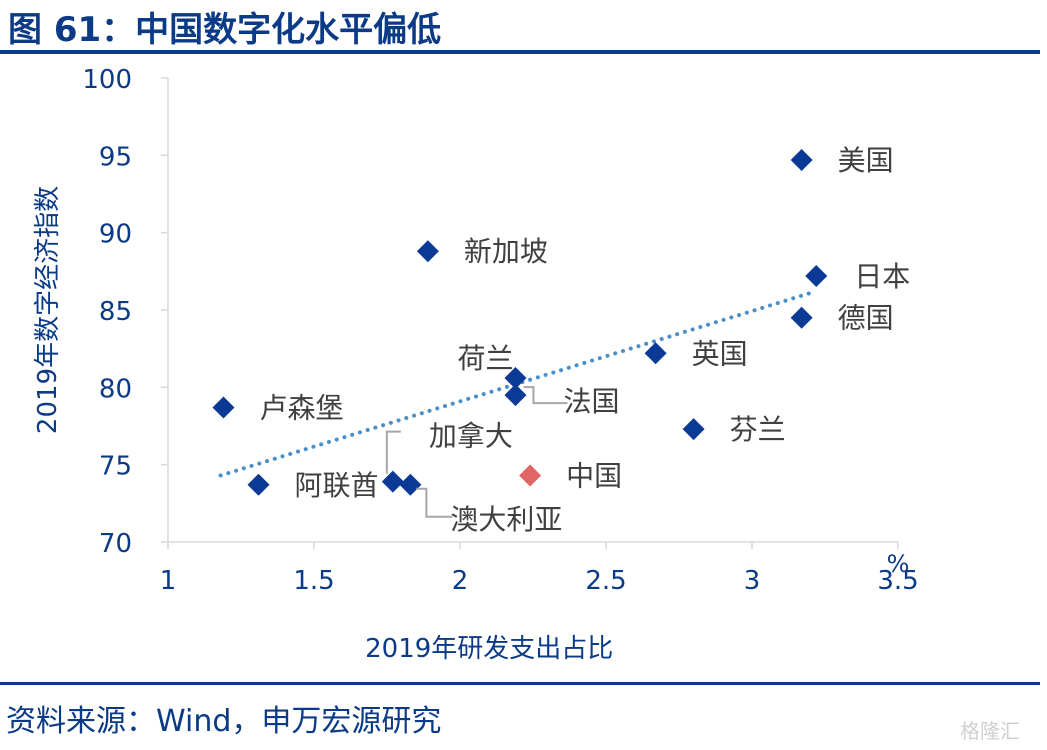 The height and width of the screenshot is (750, 1047). I want to click on point-label: 阿联酋, so click(337, 485).